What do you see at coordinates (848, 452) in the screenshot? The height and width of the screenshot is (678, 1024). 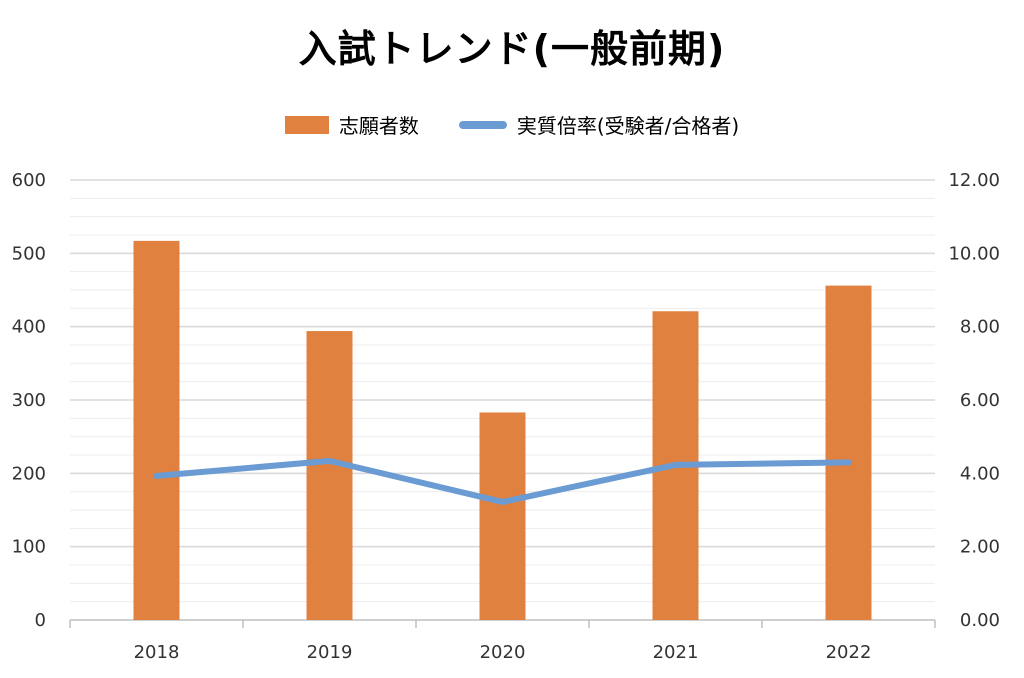 I see `bar-2022` at bounding box center [848, 452].